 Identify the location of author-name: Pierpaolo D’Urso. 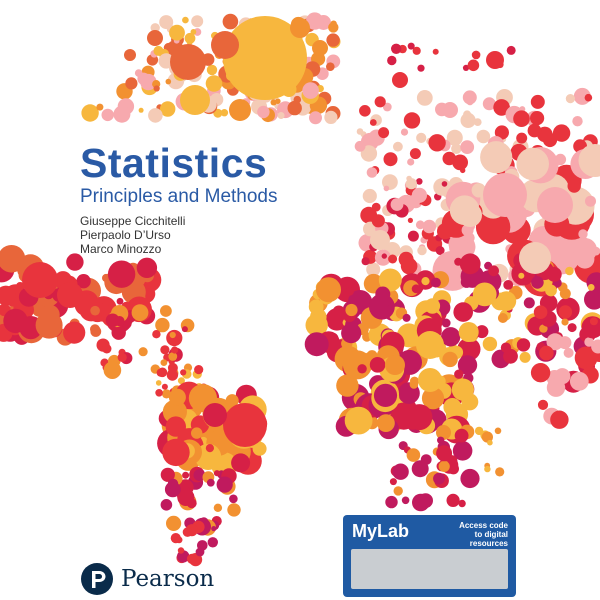
(125, 235).